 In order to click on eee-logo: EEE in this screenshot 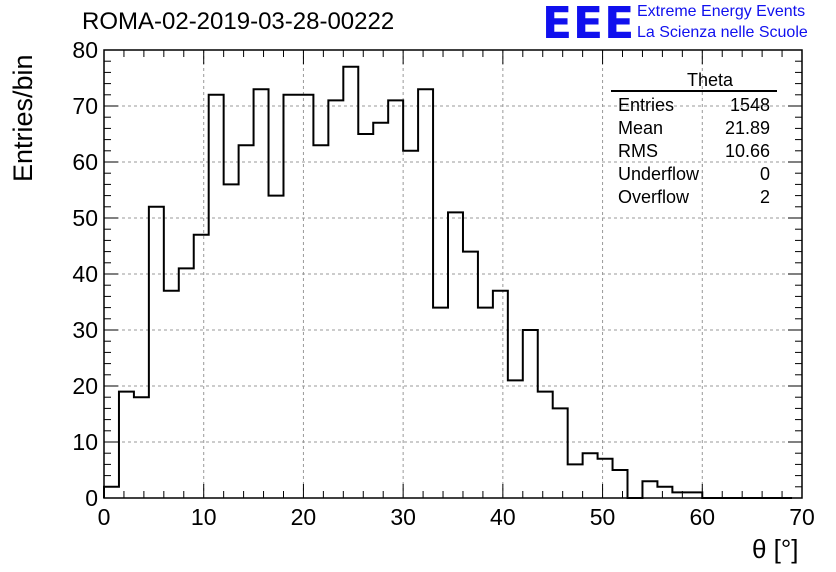, I will do `click(589, 24)`.